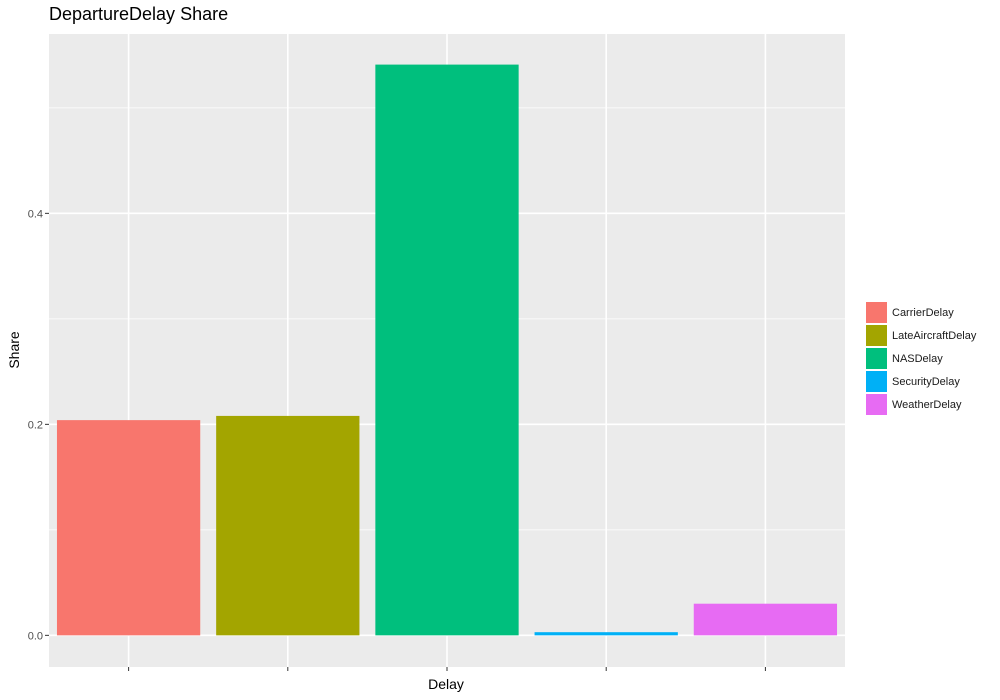  Describe the element at coordinates (35, 636) in the screenshot. I see `y-tick-label: 0.0` at that location.